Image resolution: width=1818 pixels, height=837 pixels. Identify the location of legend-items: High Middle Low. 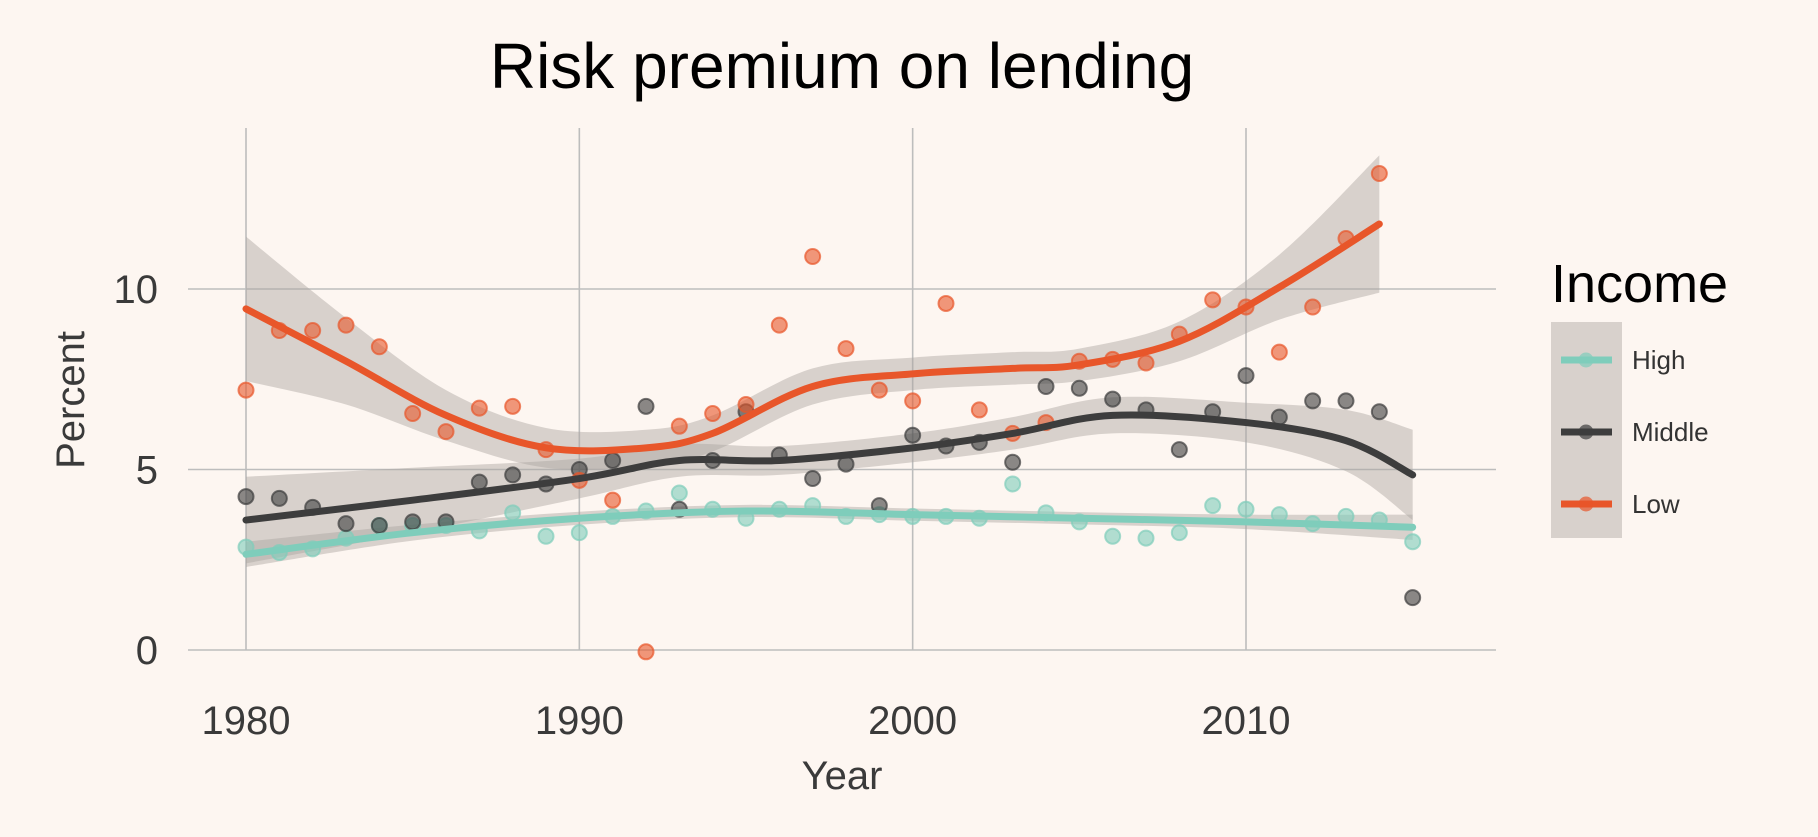
(1635, 432).